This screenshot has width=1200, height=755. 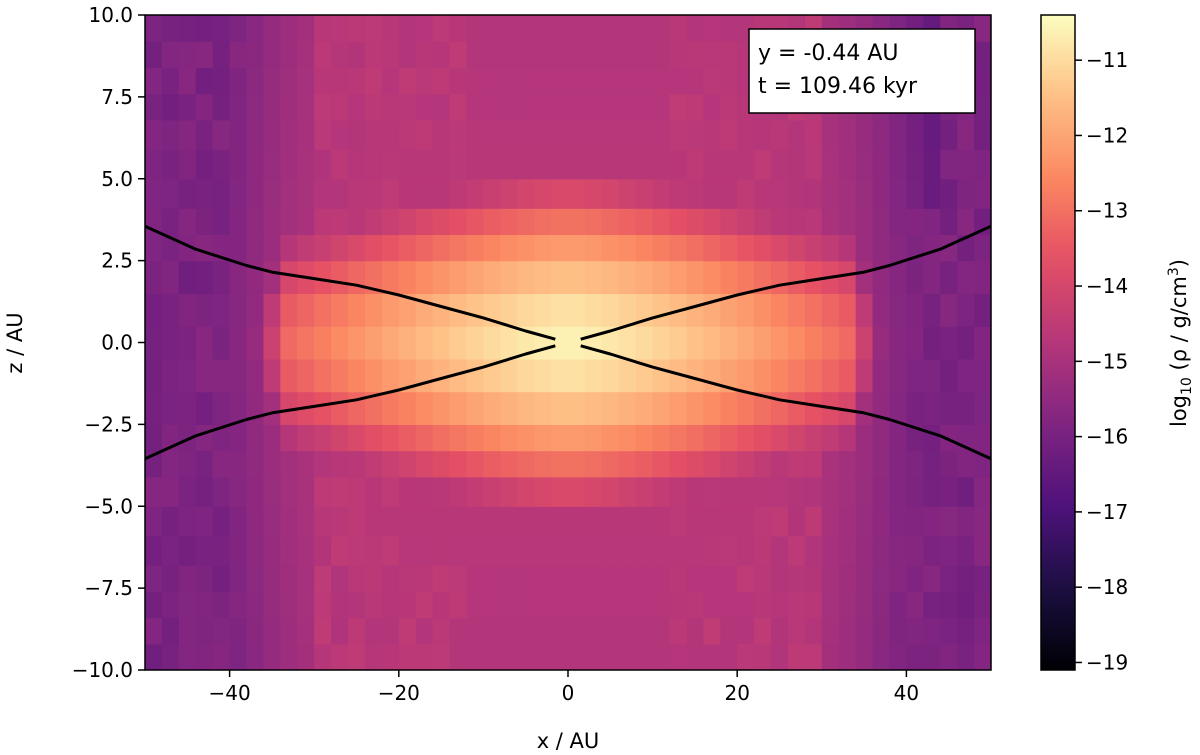 I want to click on x-axis-ticks: −40 −20 0 20 40, so click(x=563, y=687).